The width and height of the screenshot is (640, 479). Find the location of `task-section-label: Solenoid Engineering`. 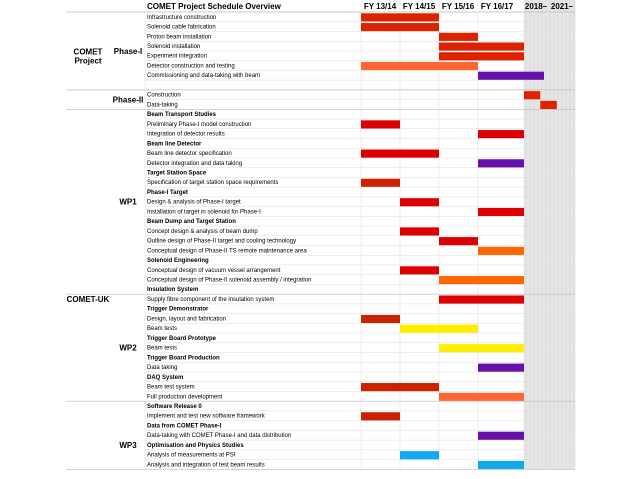

task-section-label: Solenoid Engineering is located at coordinates (178, 261).